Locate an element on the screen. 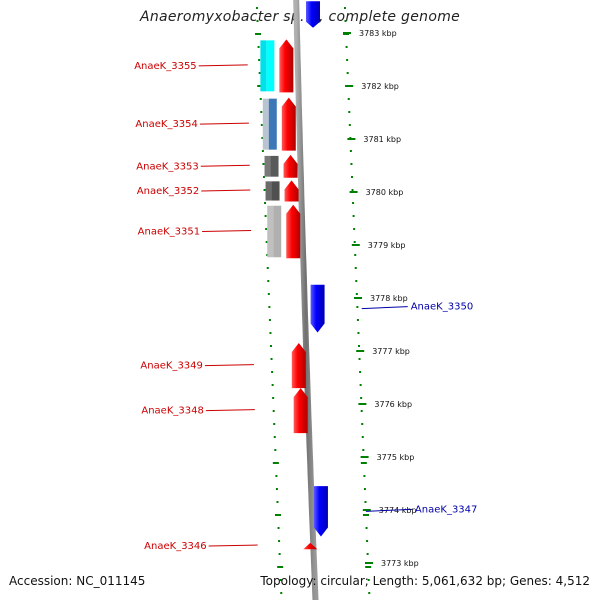 The width and height of the screenshot is (600, 600). gene-label: AnaeK_3350 is located at coordinates (442, 307).